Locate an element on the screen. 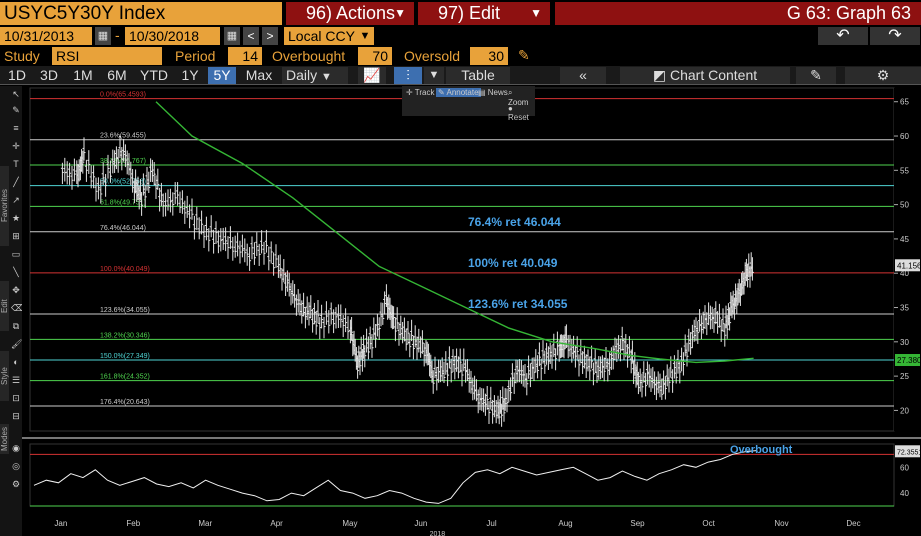 The height and width of the screenshot is (536, 921). price-axis-tick-label: 45 is located at coordinates (904, 239).